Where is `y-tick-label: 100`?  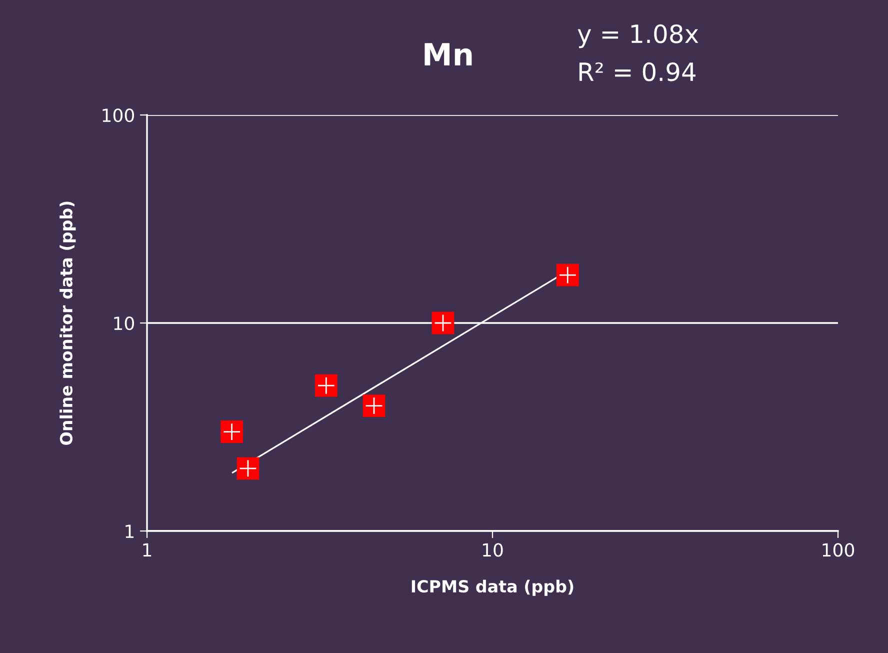 y-tick-label: 100 is located at coordinates (118, 115).